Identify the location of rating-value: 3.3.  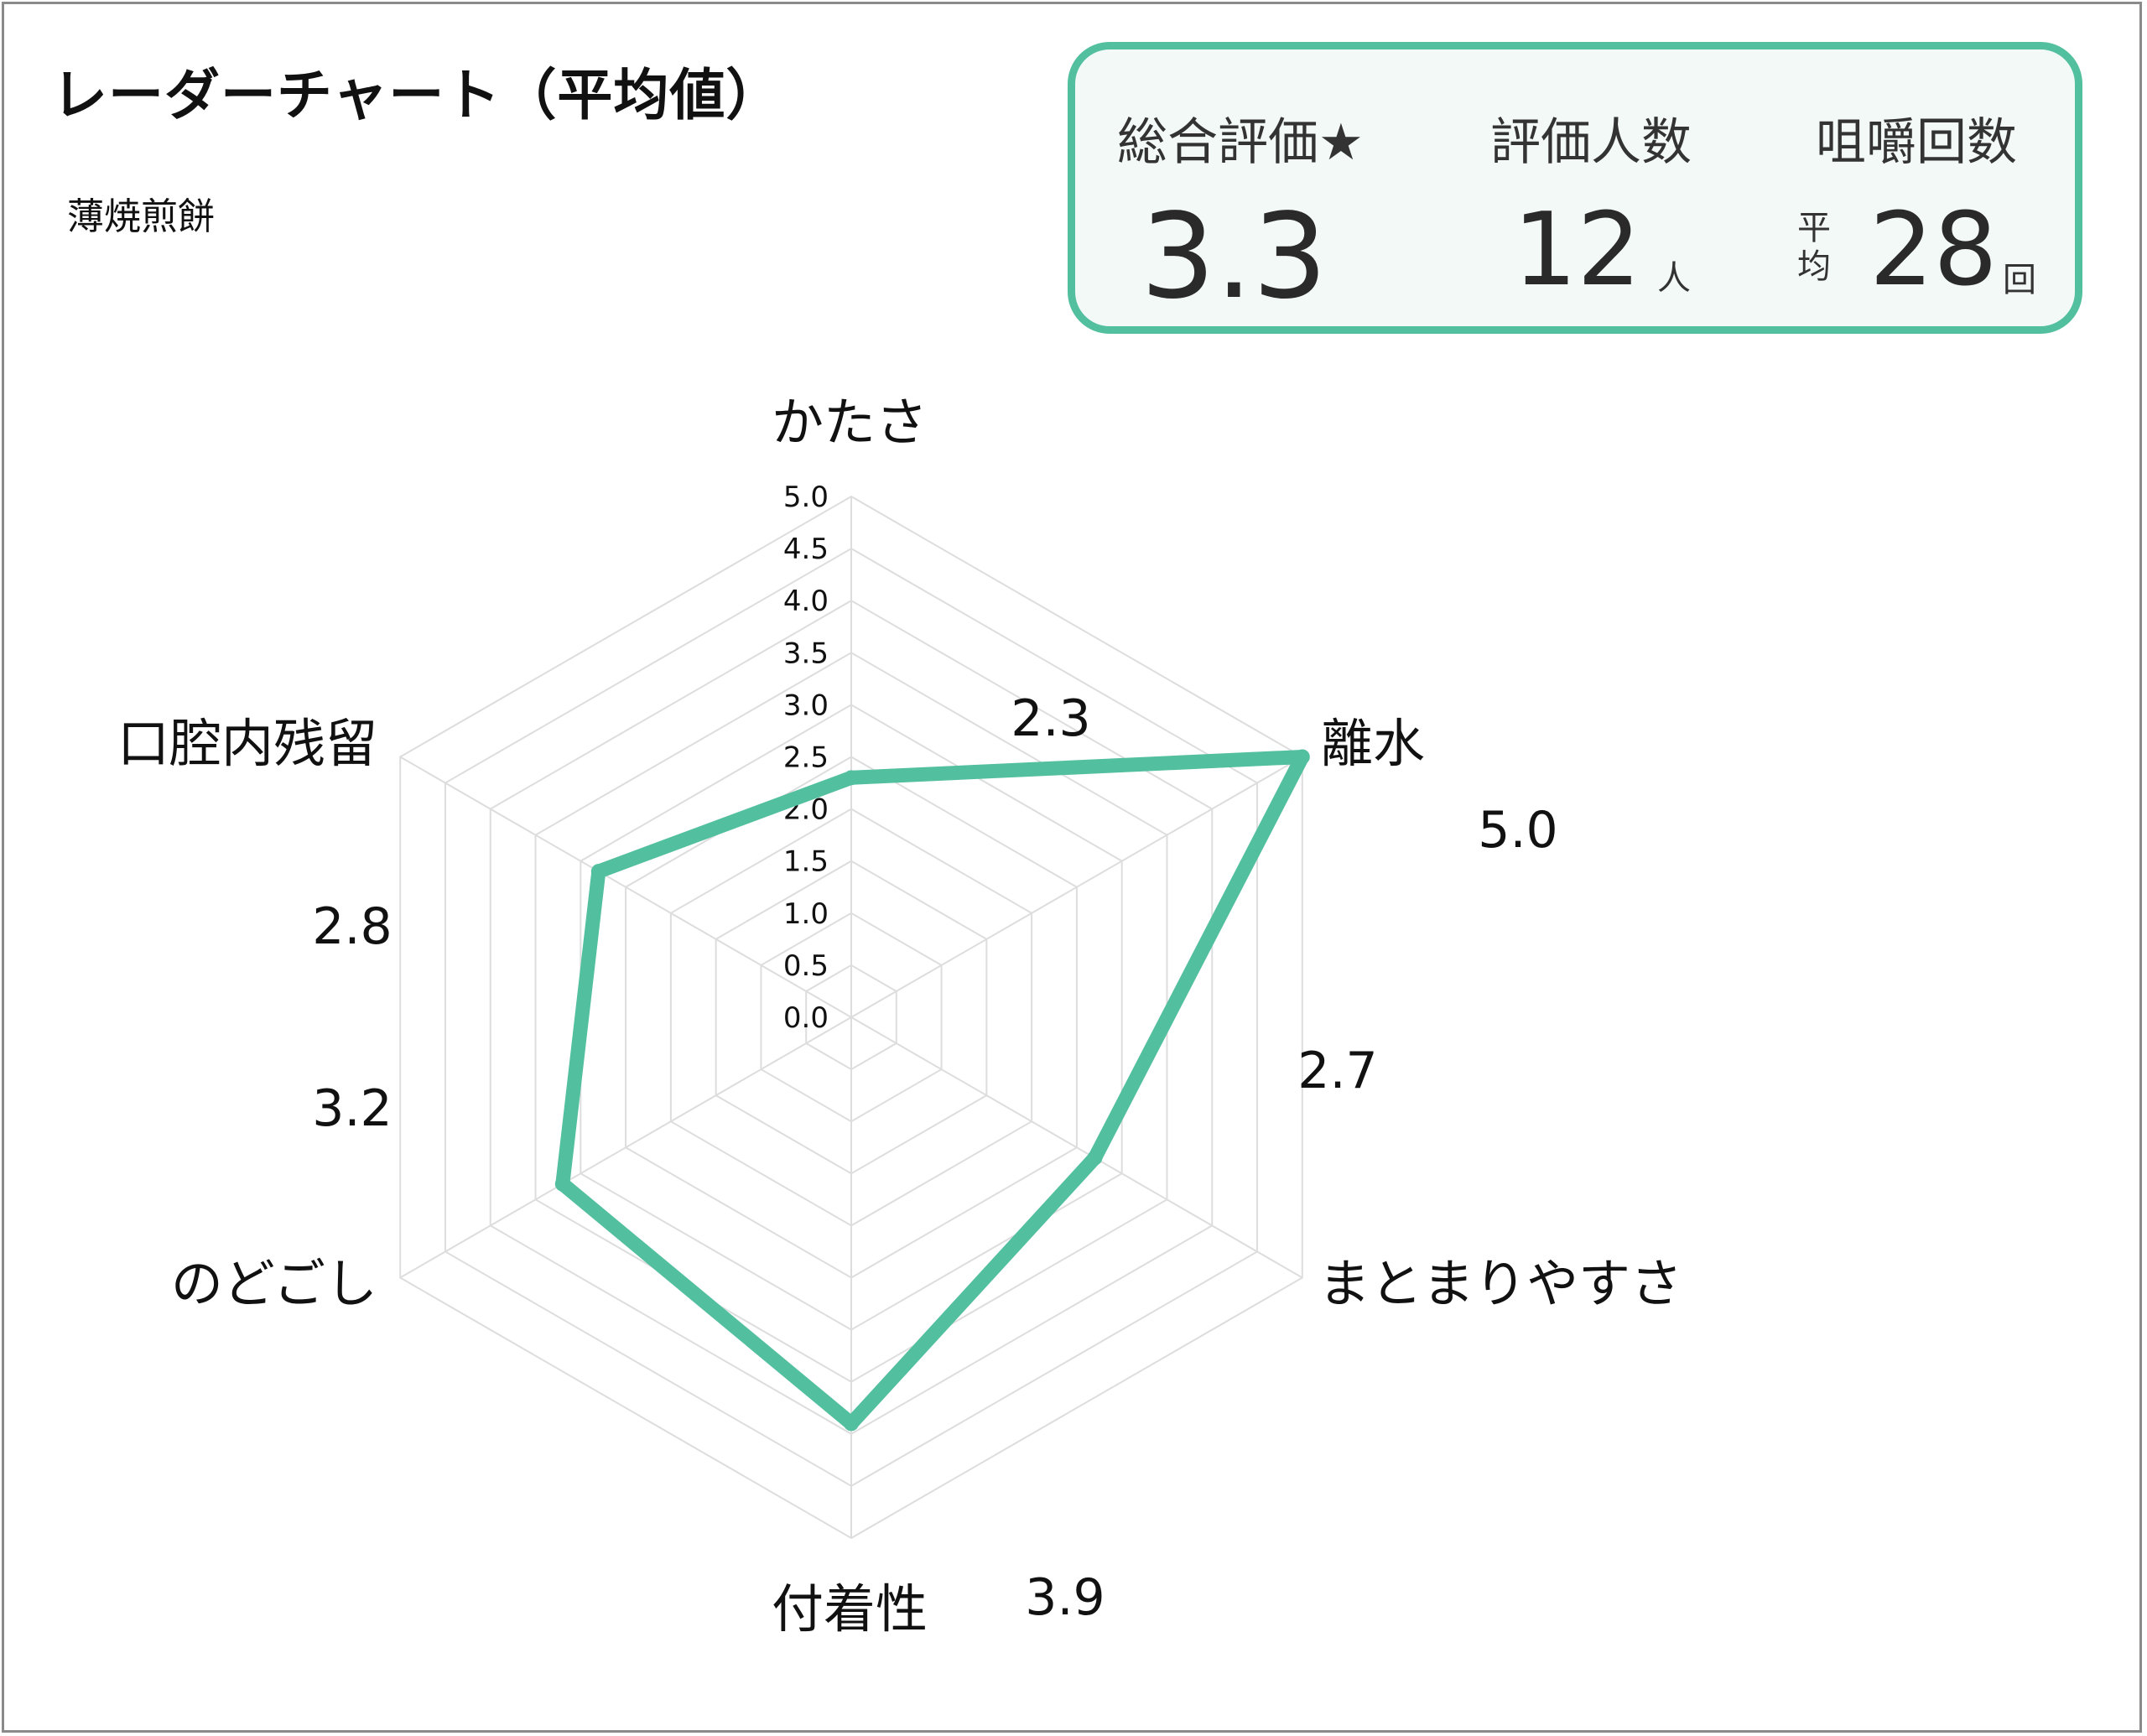
(1234, 257).